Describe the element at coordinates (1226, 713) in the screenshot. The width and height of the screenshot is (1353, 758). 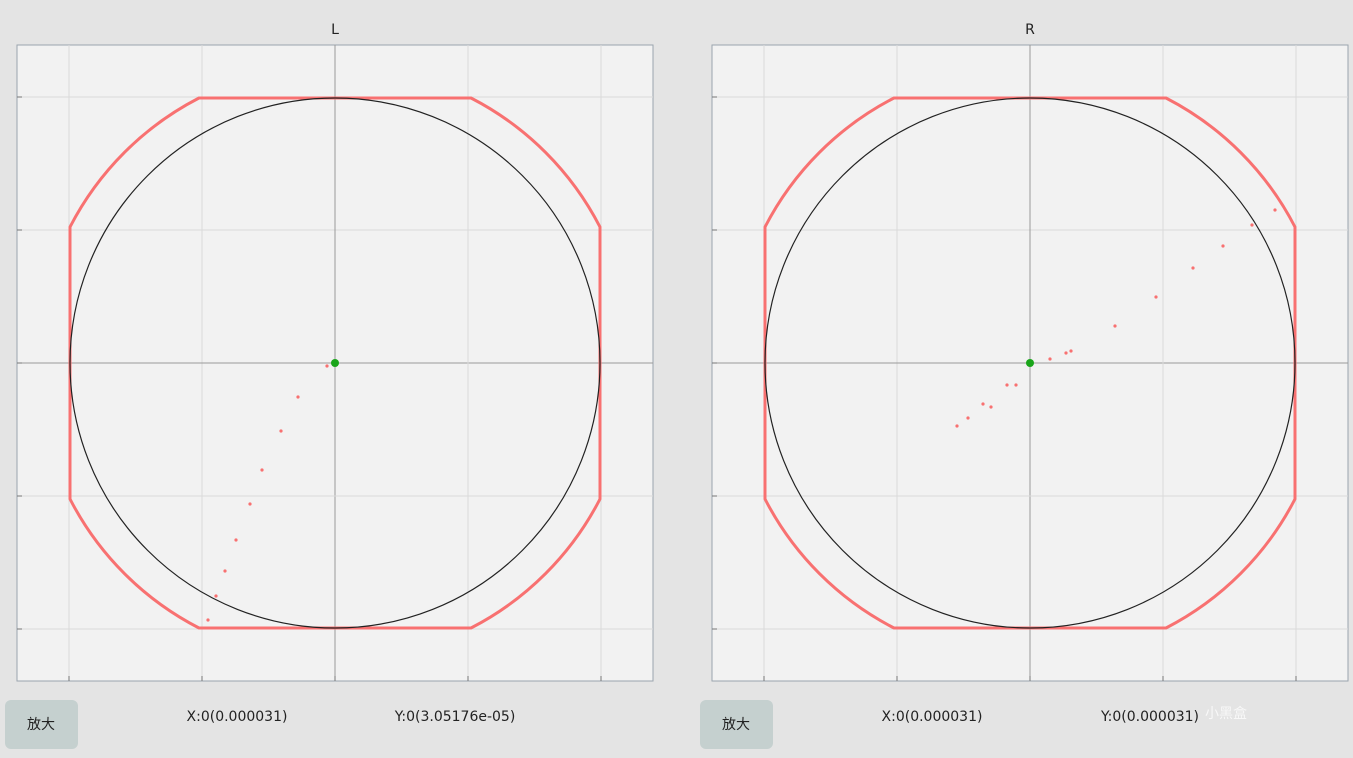
I see `watermark: 小黑盒` at that location.